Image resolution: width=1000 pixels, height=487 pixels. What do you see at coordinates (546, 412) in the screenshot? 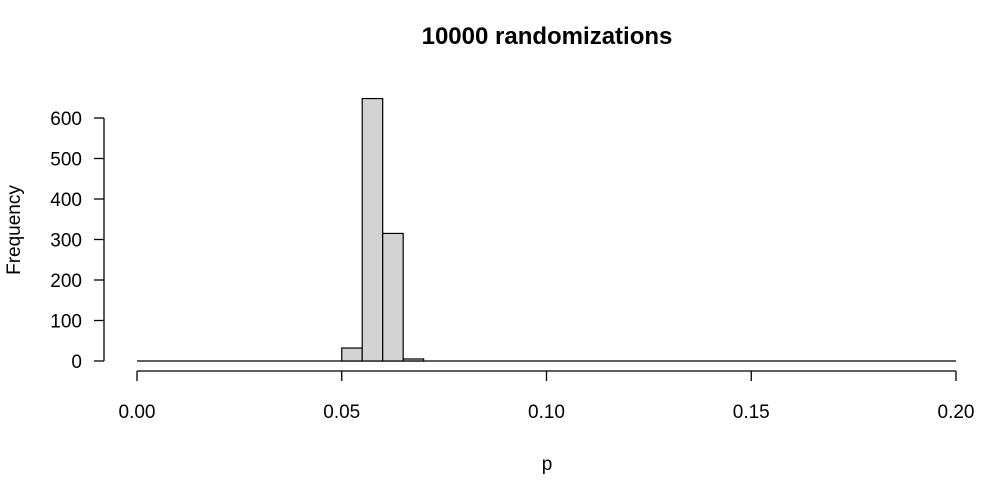
I see `x-tick-label: 0.10` at bounding box center [546, 412].